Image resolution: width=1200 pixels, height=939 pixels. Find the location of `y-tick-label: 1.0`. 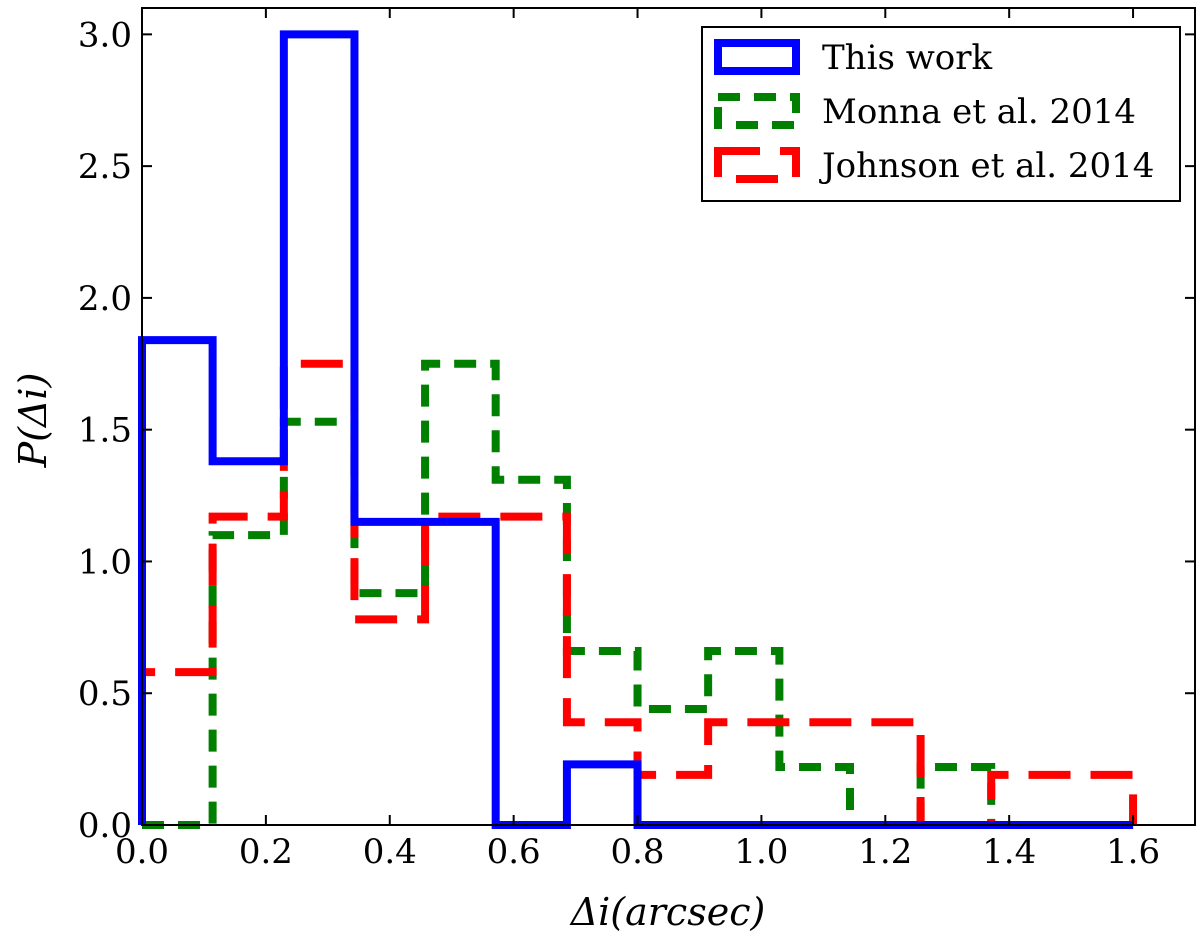

y-tick-label: 1.0 is located at coordinates (105, 562).